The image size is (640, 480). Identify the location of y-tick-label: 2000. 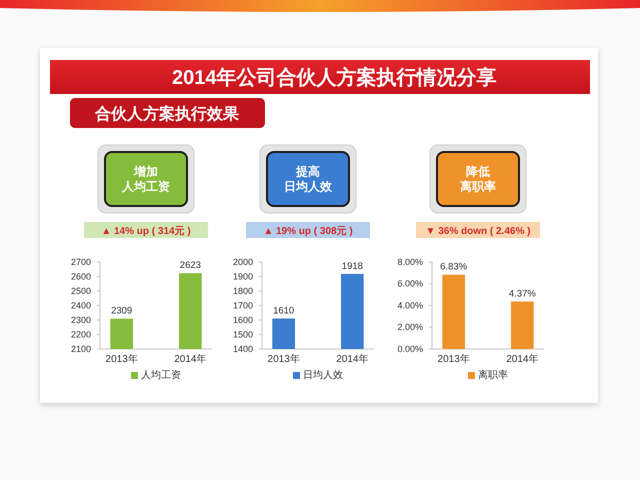
(242, 261).